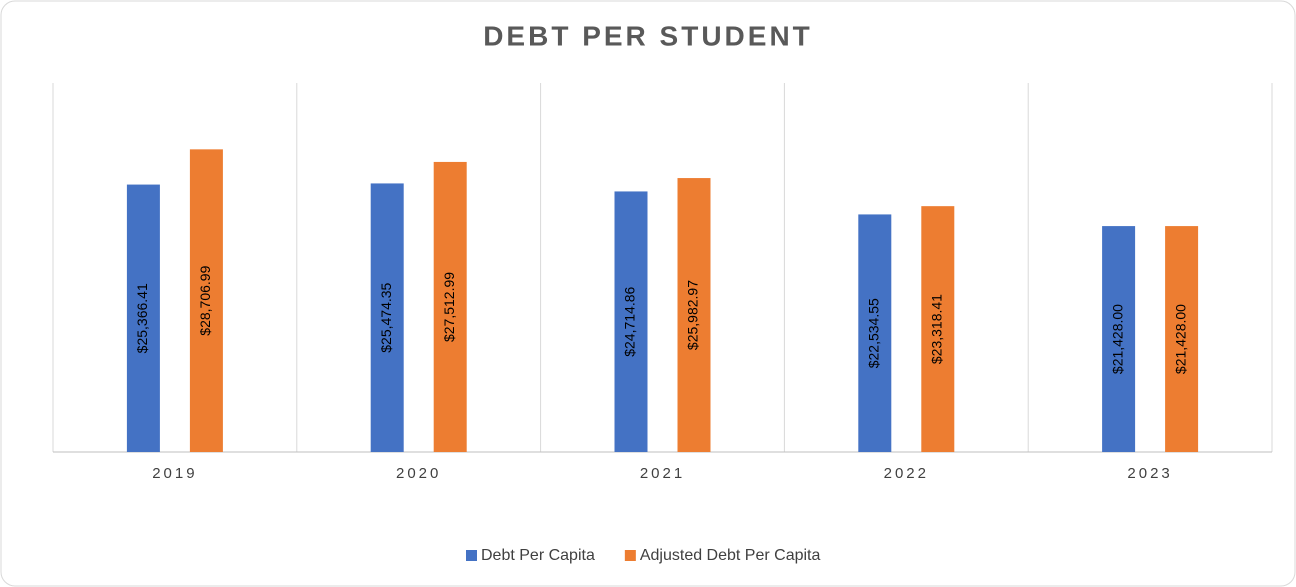 The height and width of the screenshot is (587, 1296). I want to click on x-tick-label: 2021, so click(662, 473).